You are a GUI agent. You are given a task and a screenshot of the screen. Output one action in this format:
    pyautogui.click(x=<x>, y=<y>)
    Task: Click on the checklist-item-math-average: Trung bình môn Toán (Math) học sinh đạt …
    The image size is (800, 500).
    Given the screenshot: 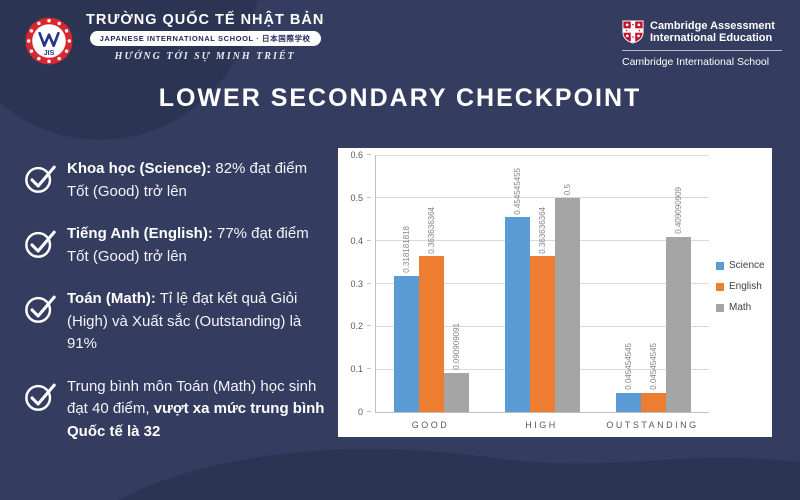 What is the action you would take?
    pyautogui.click(x=178, y=410)
    